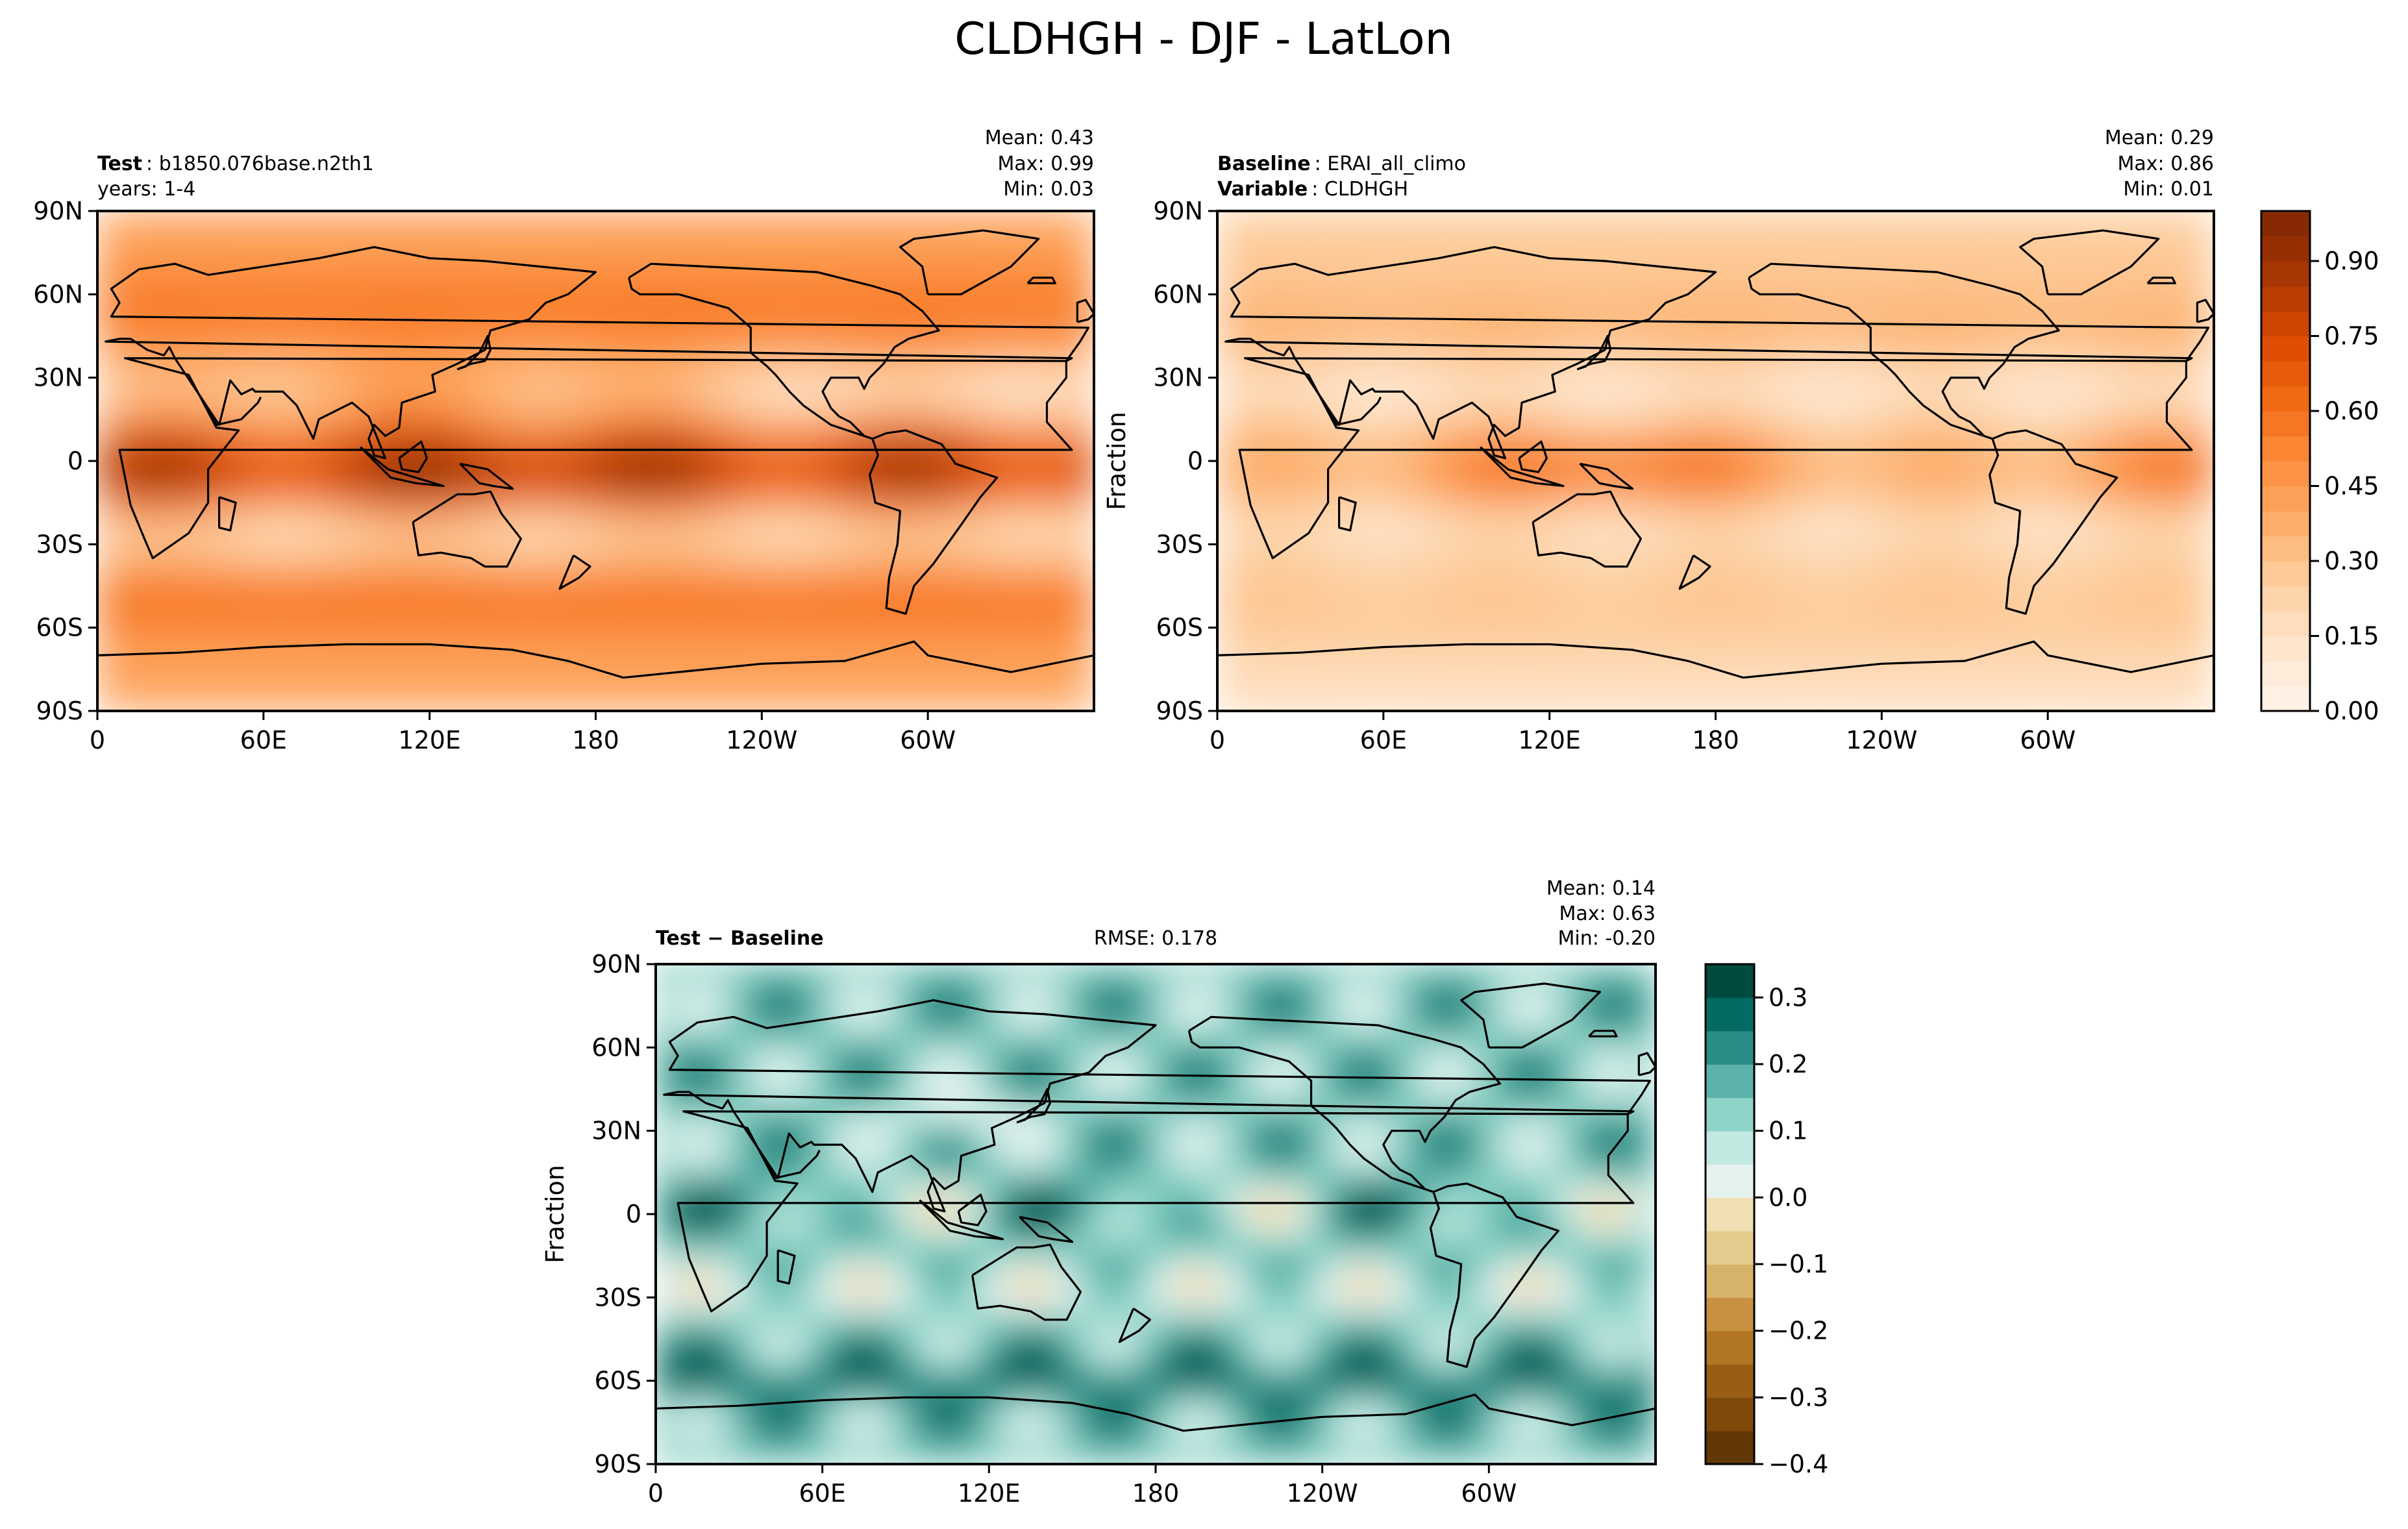  I want to click on x-tick-label: 60W, so click(1489, 1494).